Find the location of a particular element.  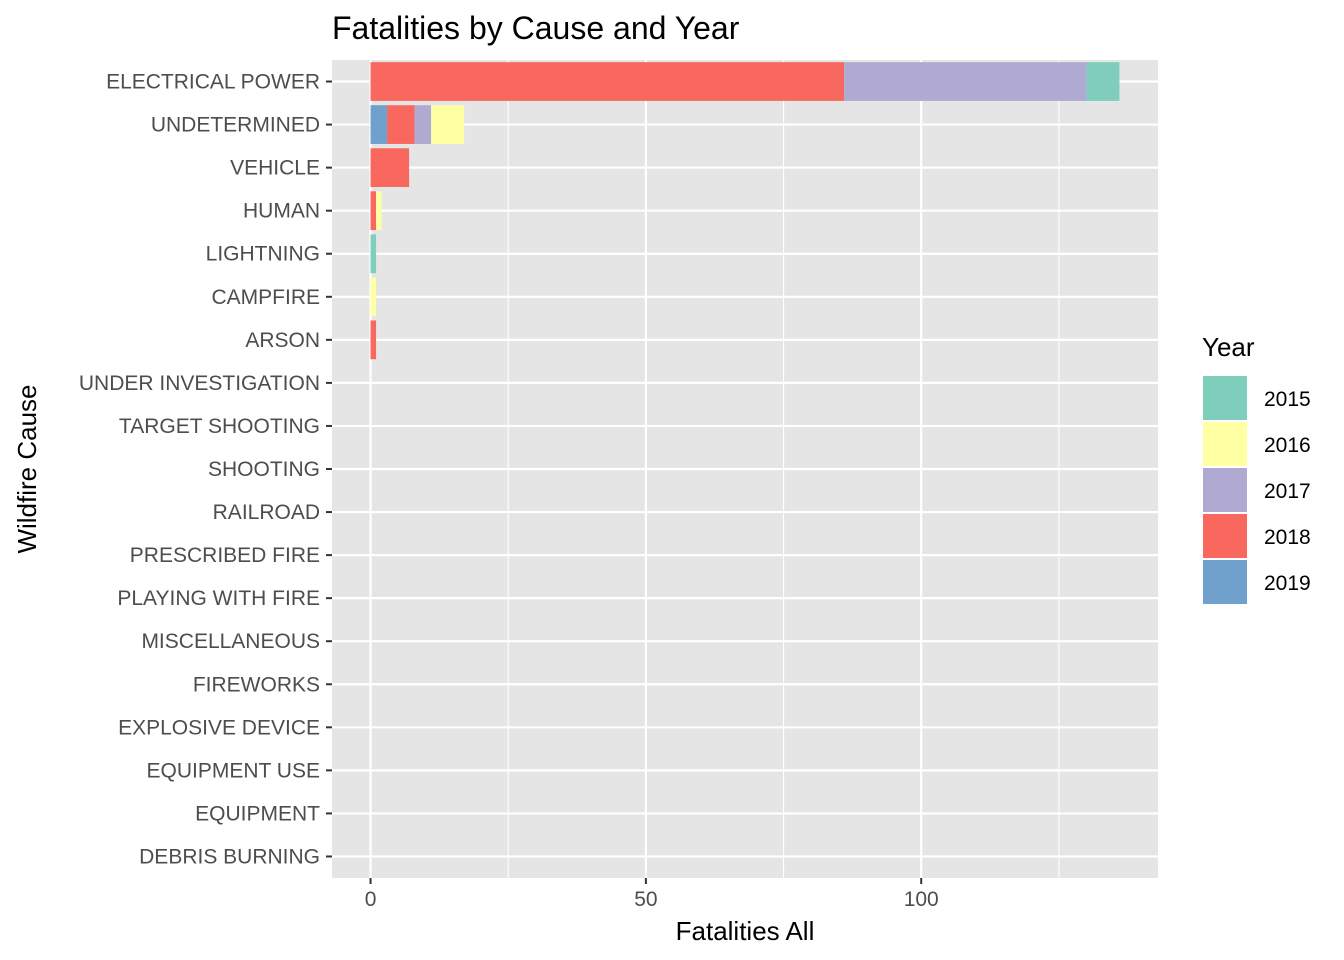

y-tick-label: SHOOTING is located at coordinates (264, 469).